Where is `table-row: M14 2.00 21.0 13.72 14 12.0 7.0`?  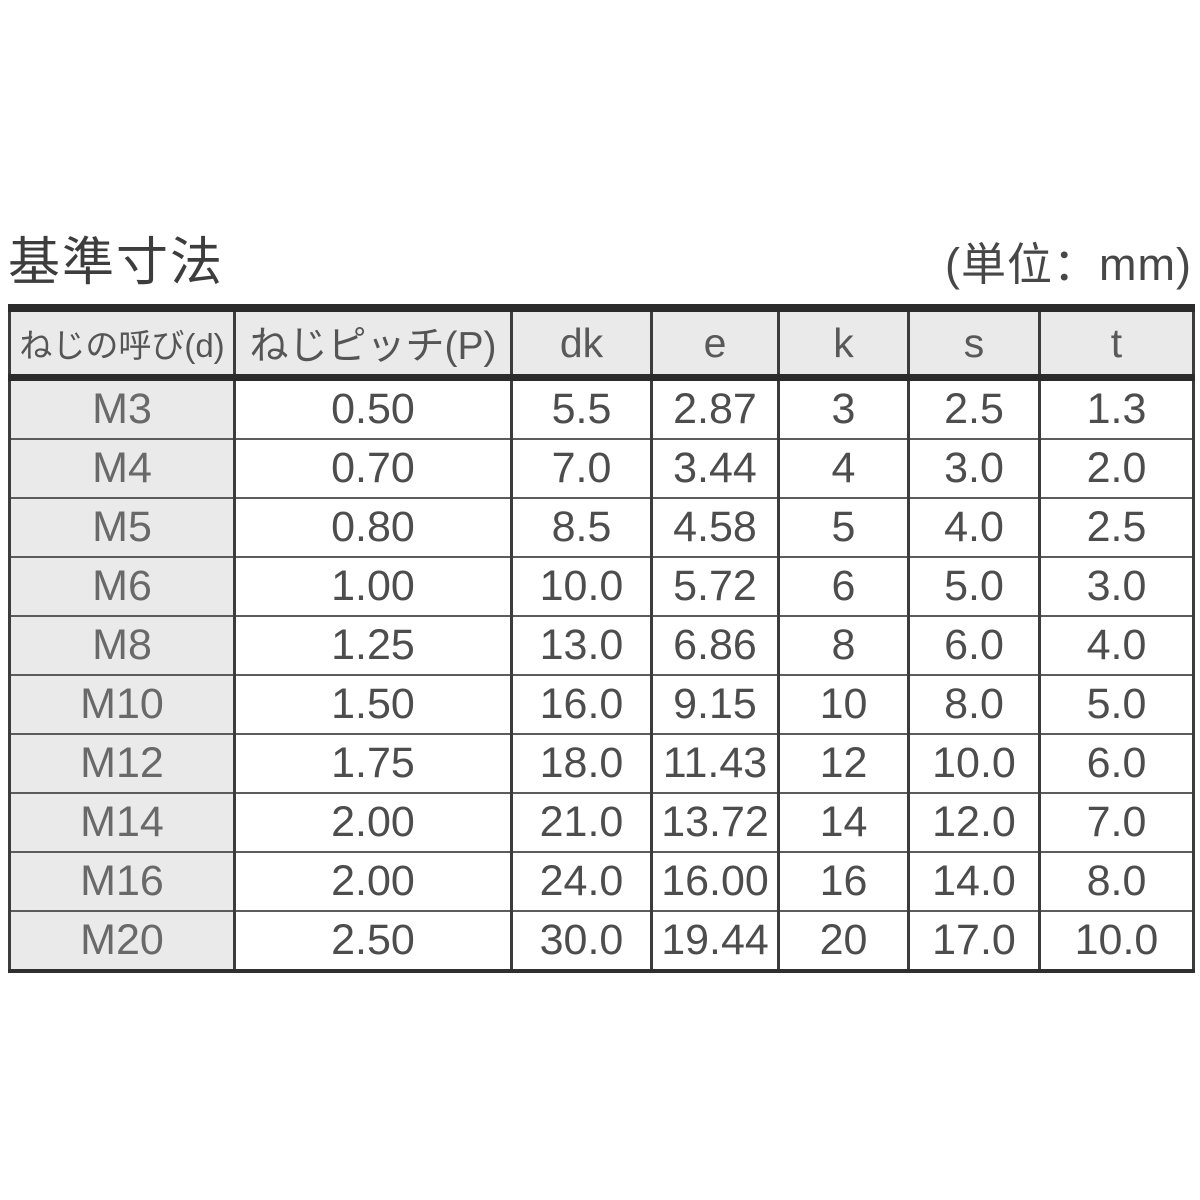
table-row: M14 2.00 21.0 13.72 14 12.0 7.0 is located at coordinates (601, 822).